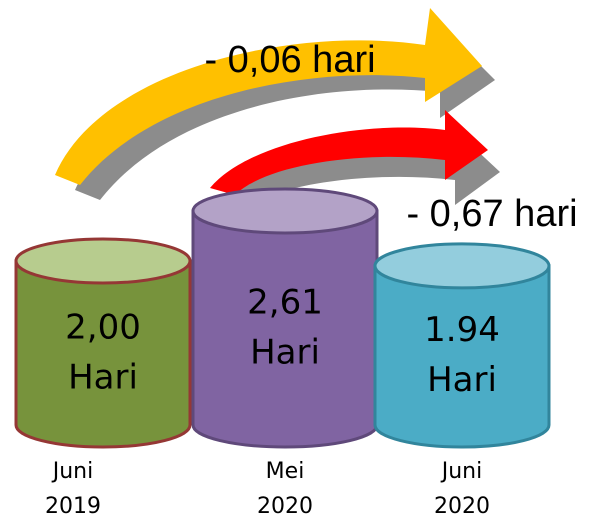 This screenshot has width=601, height=525. Describe the element at coordinates (73, 506) in the screenshot. I see `x-tick-label: 2019` at that location.